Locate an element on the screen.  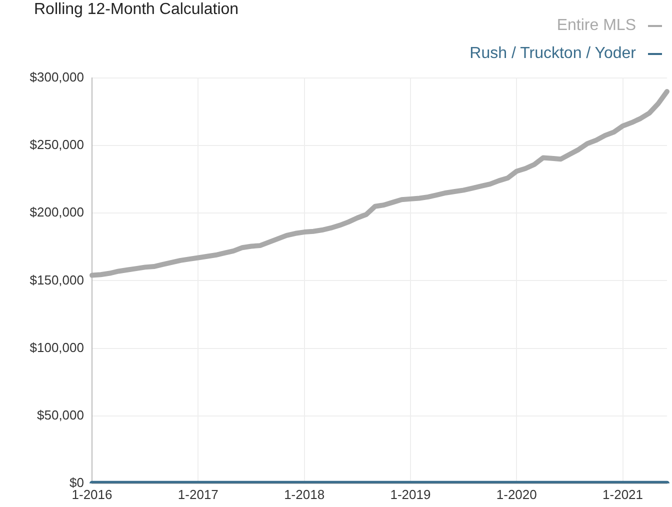
x-tick-label: 1-2021 is located at coordinates (623, 494).